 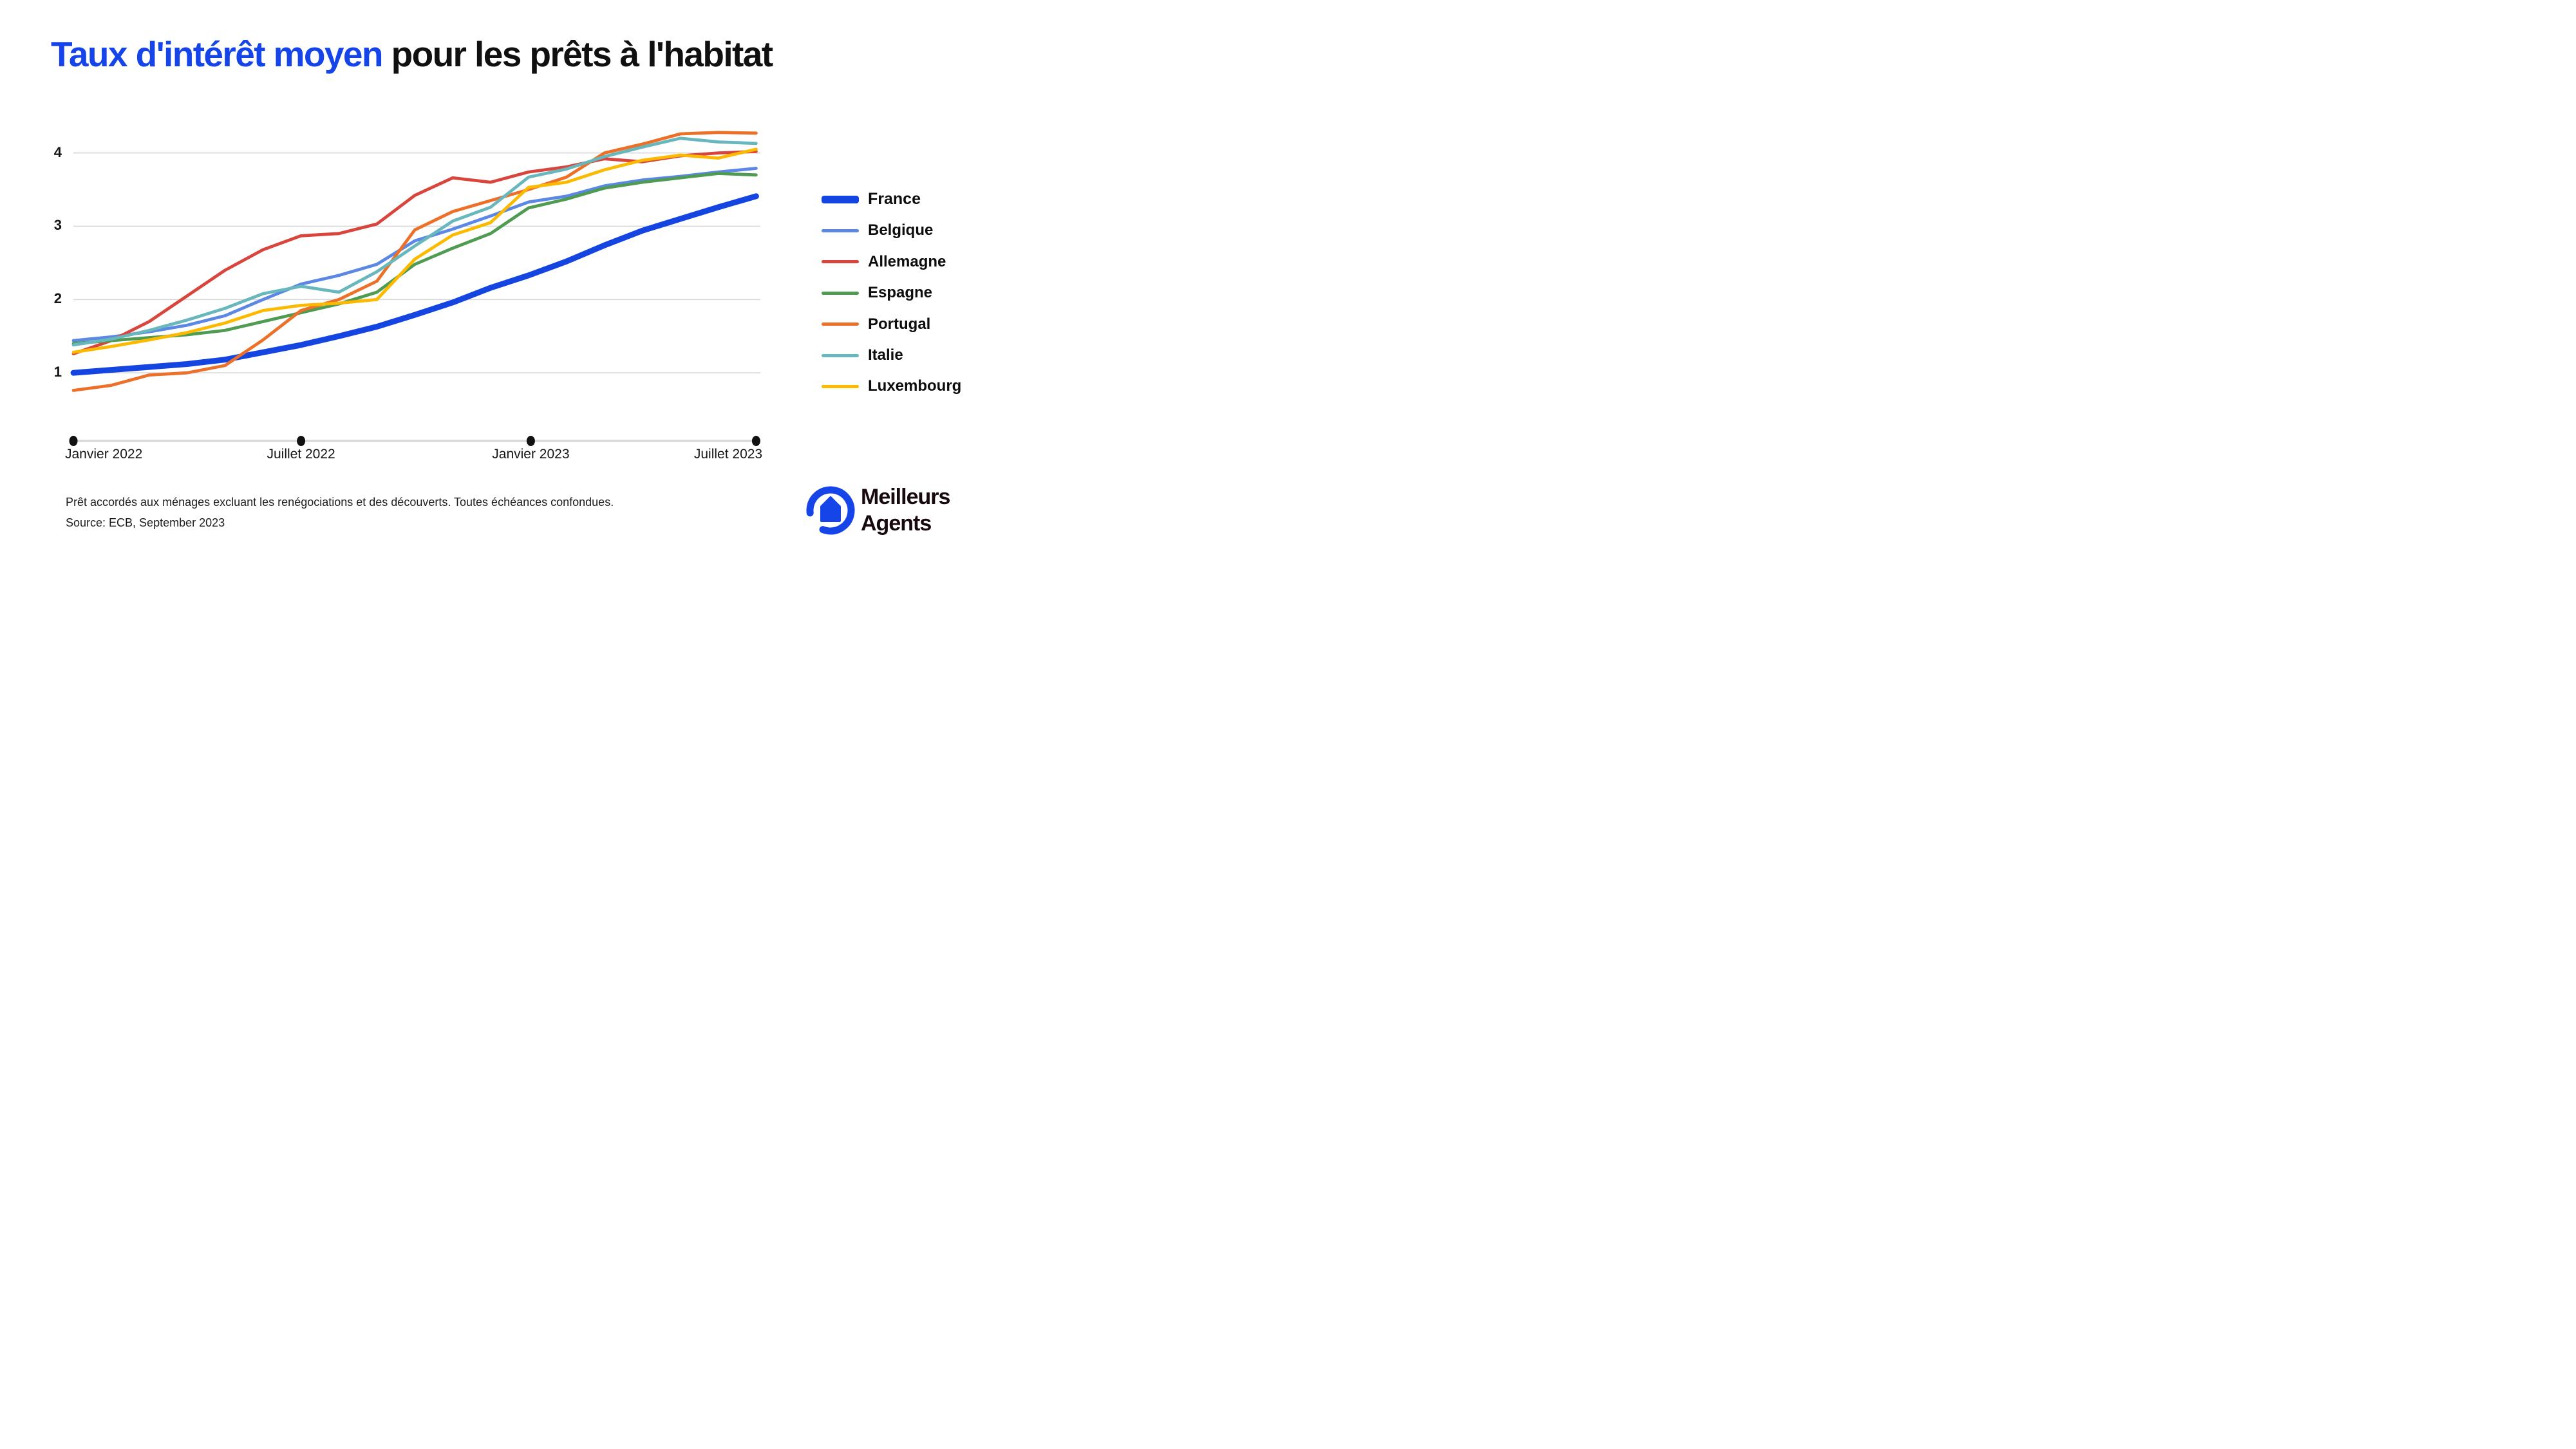 What do you see at coordinates (907, 261) in the screenshot?
I see `legend-label-allemagne: Allemagne` at bounding box center [907, 261].